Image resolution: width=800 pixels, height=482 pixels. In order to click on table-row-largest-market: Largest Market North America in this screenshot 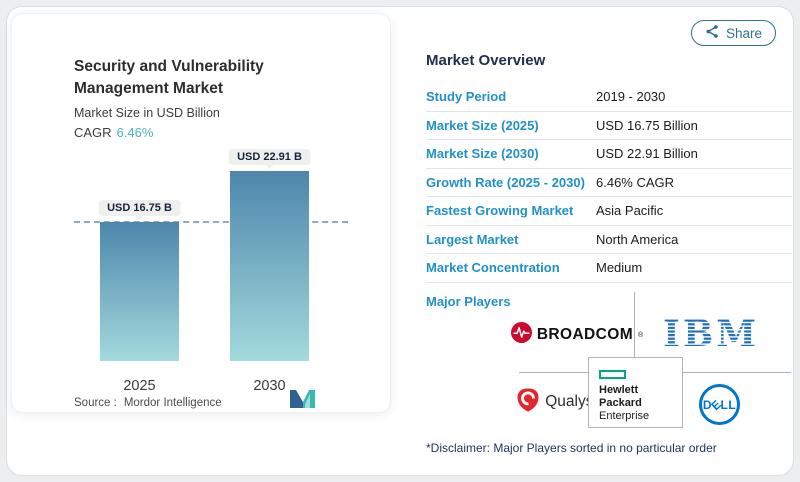, I will do `click(609, 240)`.